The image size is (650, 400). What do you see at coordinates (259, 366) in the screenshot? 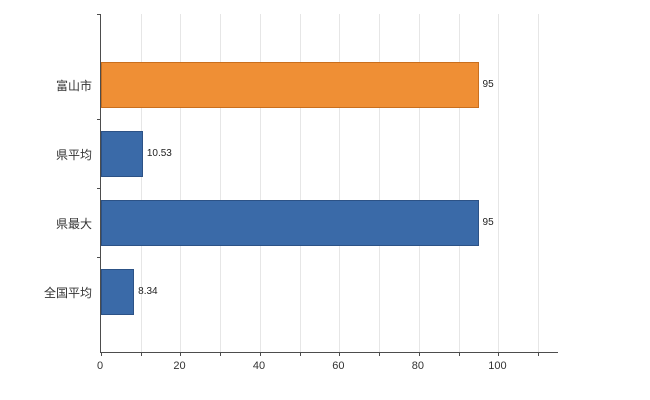
I see `x-axis-tick-label: 40` at bounding box center [259, 366].